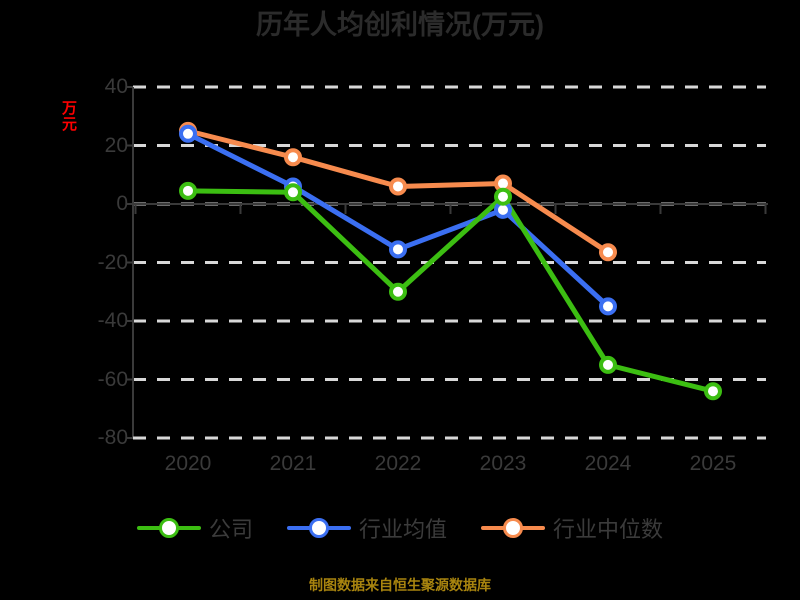 The height and width of the screenshot is (600, 800). What do you see at coordinates (112, 437) in the screenshot?
I see `y-tick-label: -80` at bounding box center [112, 437].